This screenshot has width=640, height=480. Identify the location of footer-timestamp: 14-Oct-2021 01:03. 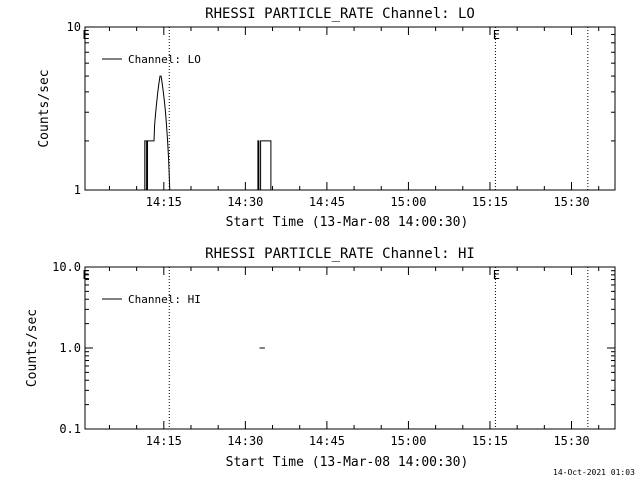
(594, 472).